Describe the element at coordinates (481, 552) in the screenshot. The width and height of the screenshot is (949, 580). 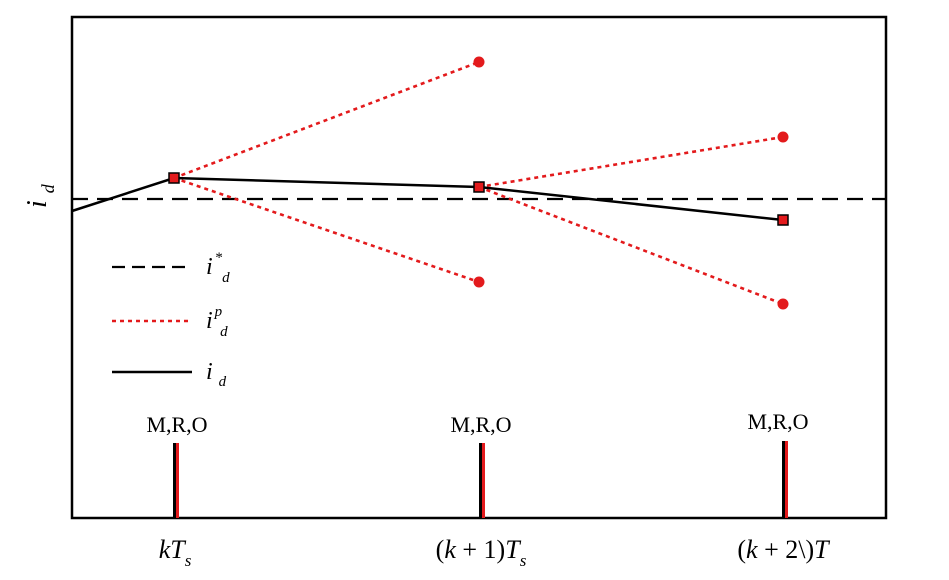
I see `x-tick-label: (k + 1)Ts` at that location.